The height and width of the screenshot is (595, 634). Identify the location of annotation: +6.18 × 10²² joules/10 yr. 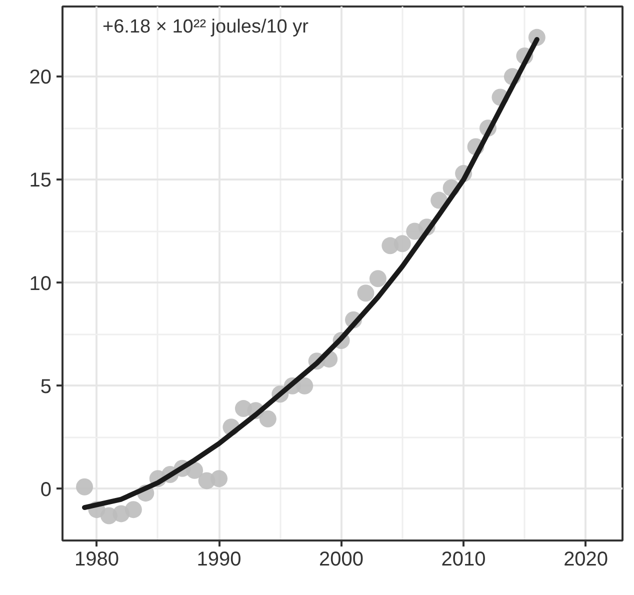
(206, 27).